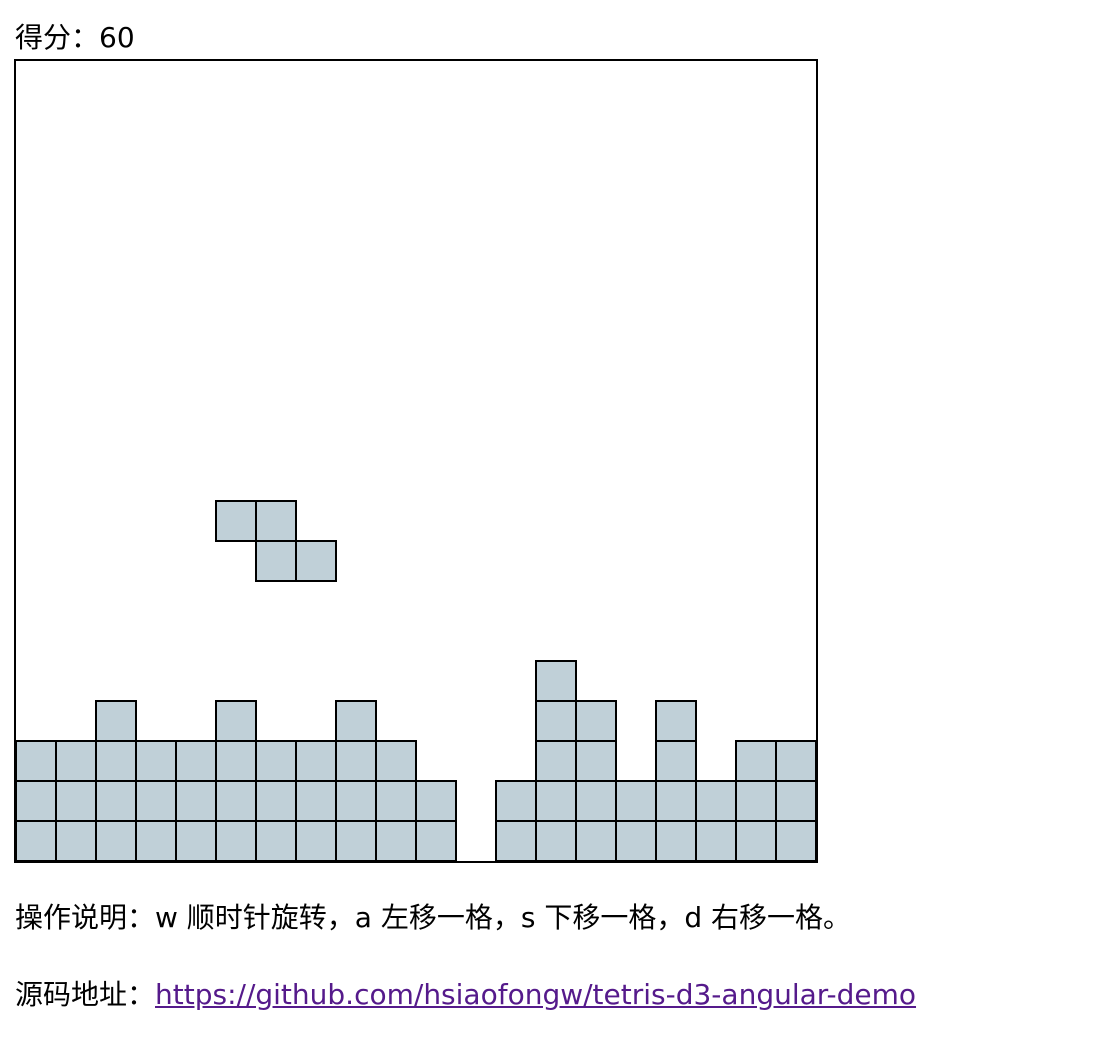  Describe the element at coordinates (85, 994) in the screenshot. I see `source-label: 源码地址：` at that location.